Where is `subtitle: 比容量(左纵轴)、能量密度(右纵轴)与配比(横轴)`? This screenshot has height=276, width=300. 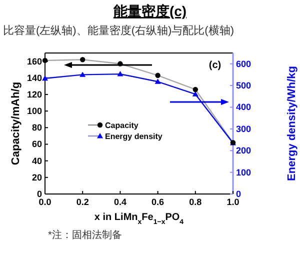
subtitle: 比容量(左纵轴)、能量密度(右纵轴)与配比(横轴) is located at coordinates (118, 31).